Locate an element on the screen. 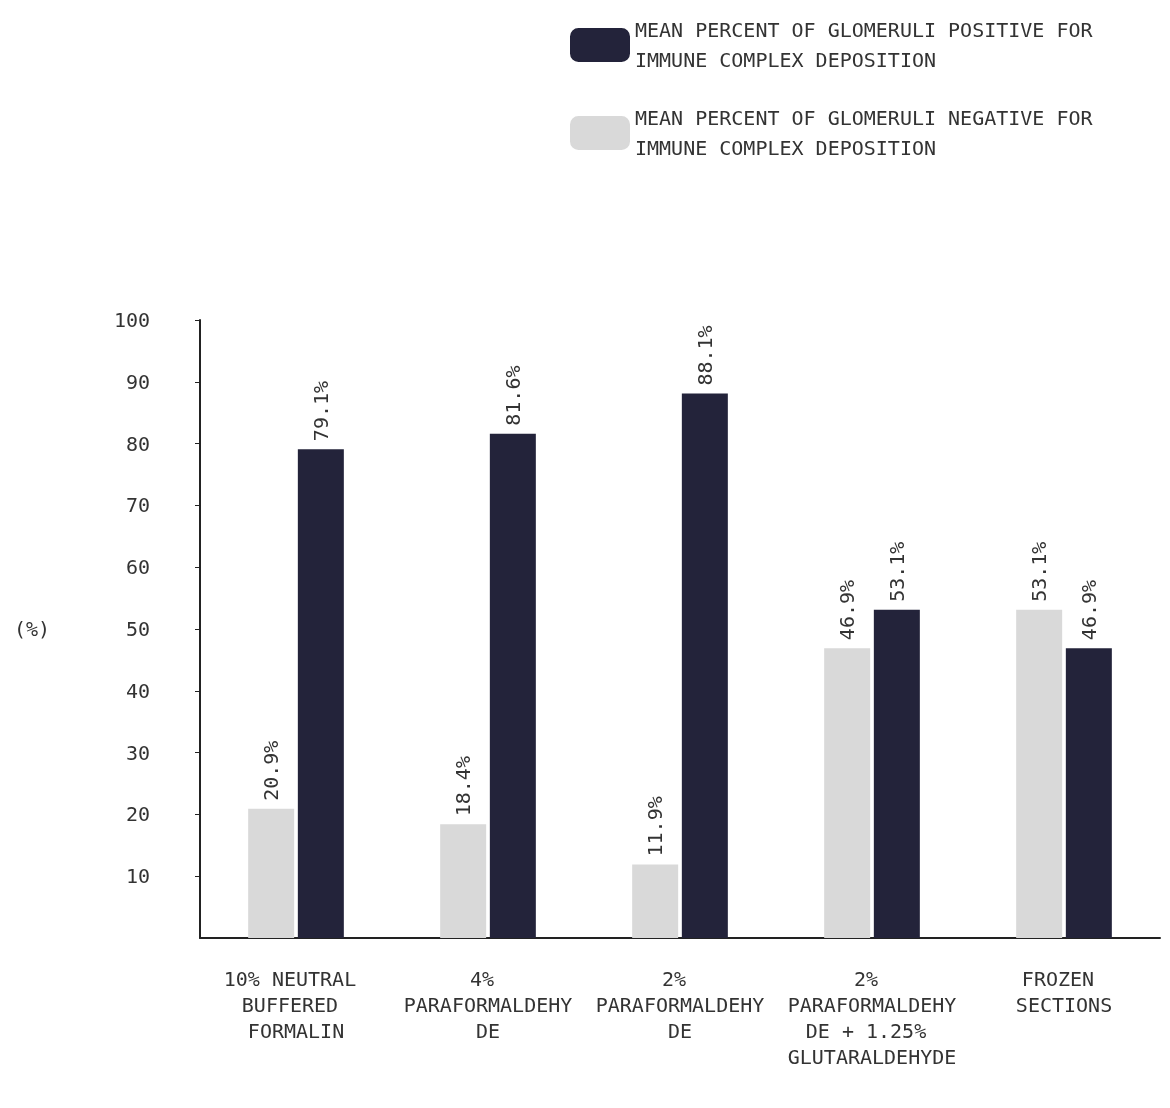 The image size is (1170, 1108). data-label: 11.9% is located at coordinates (655, 826).